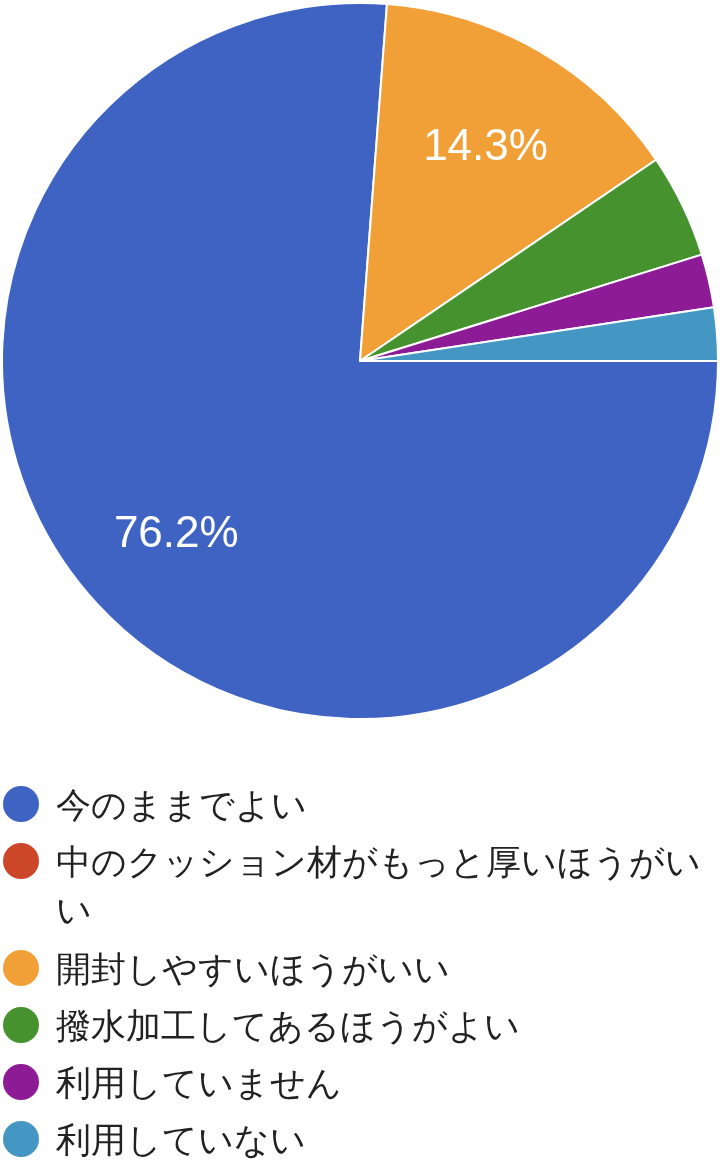  What do you see at coordinates (181, 804) in the screenshot?
I see `legend-label: 今のままでよい` at bounding box center [181, 804].